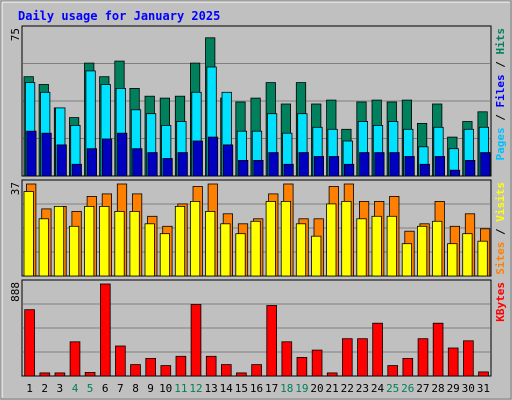  Describe the element at coordinates (210, 388) in the screenshot. I see `x-tick-label-day-13: 13` at that location.